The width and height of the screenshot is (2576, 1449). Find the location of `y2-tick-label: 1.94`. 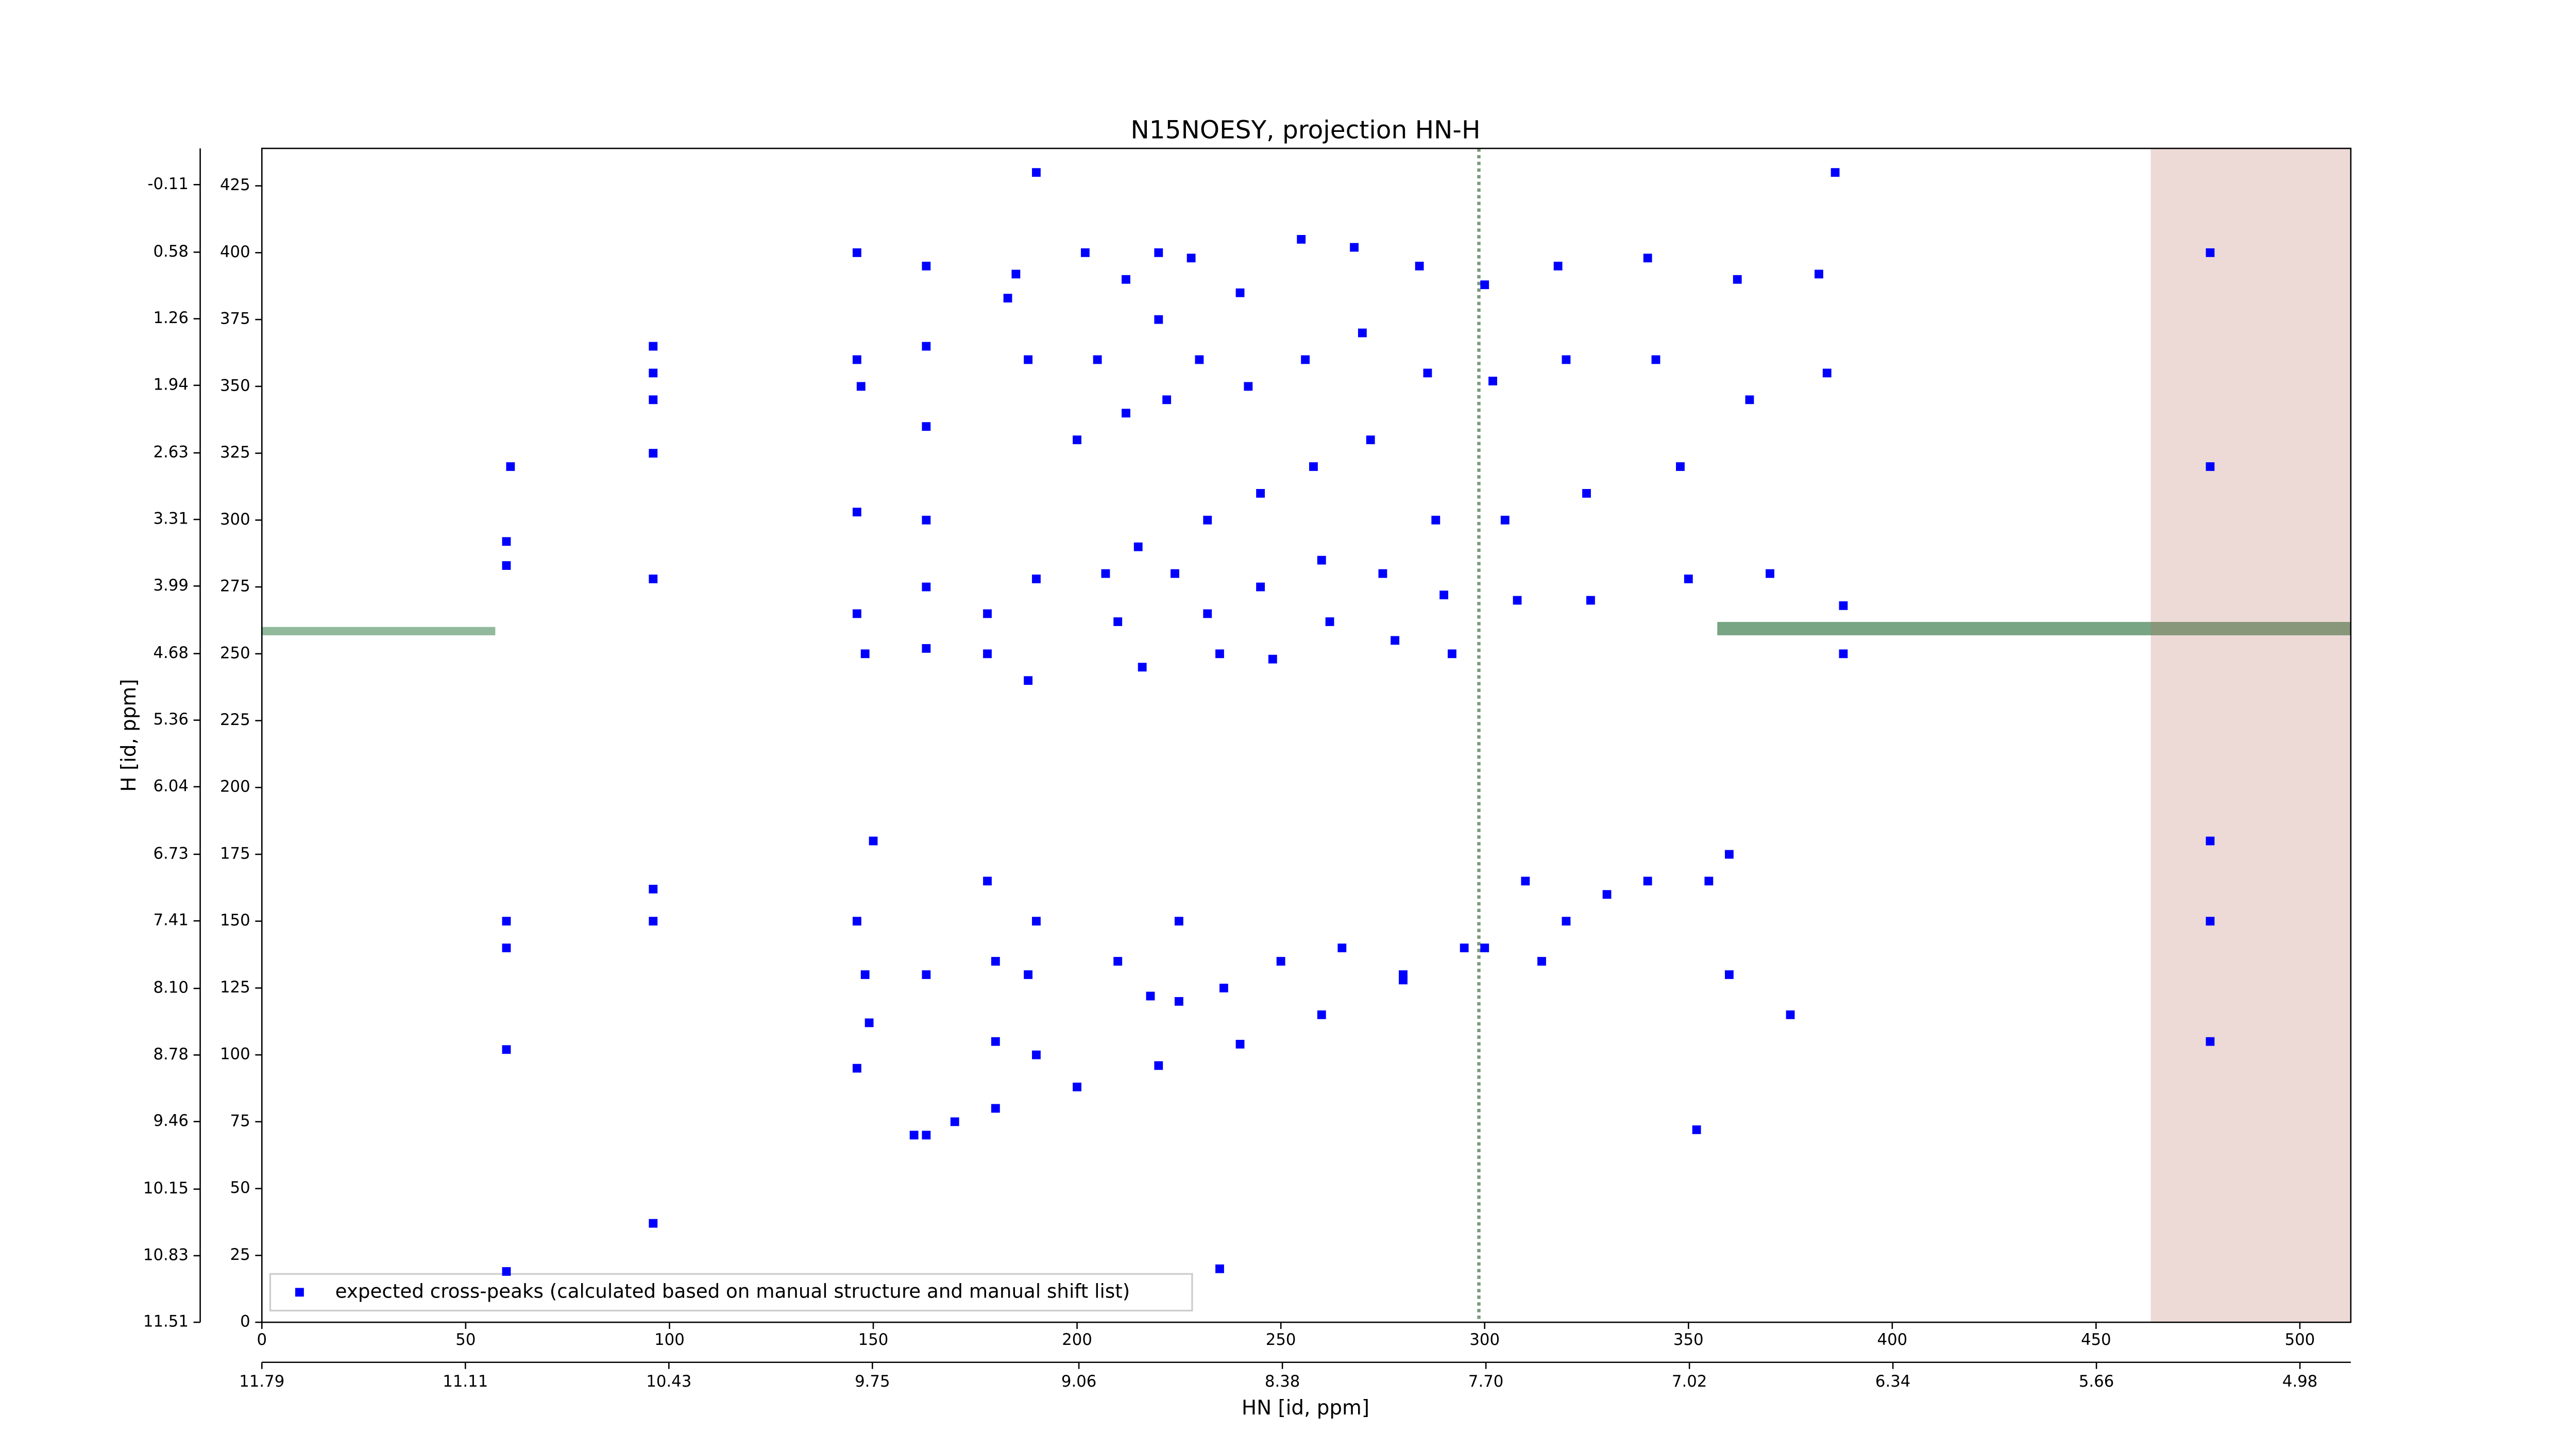

y2-tick-label: 1.94 is located at coordinates (170, 384).